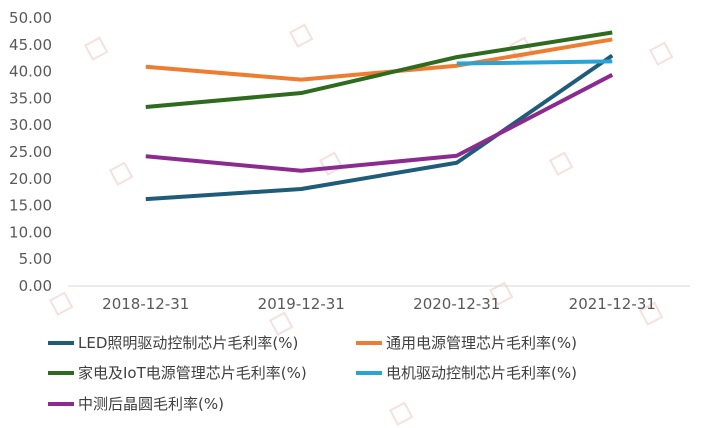 The width and height of the screenshot is (712, 428). Describe the element at coordinates (35, 286) in the screenshot. I see `y-tick-label: 0.00` at that location.